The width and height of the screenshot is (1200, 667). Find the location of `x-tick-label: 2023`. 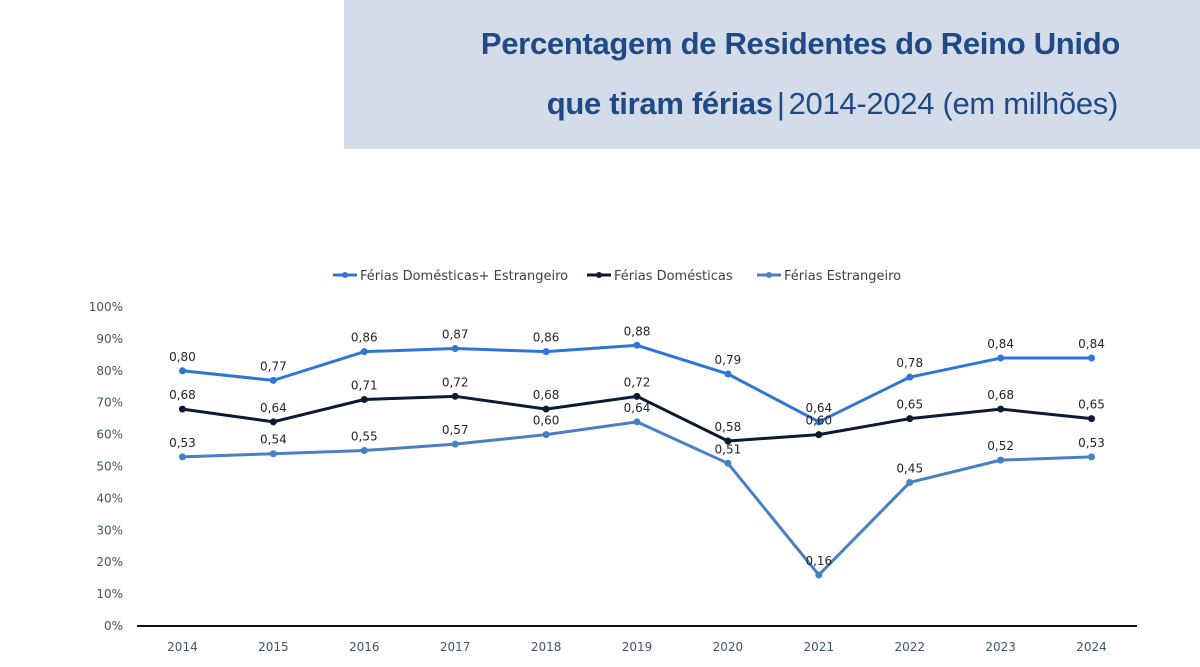

x-tick-label: 2023 is located at coordinates (1000, 647).